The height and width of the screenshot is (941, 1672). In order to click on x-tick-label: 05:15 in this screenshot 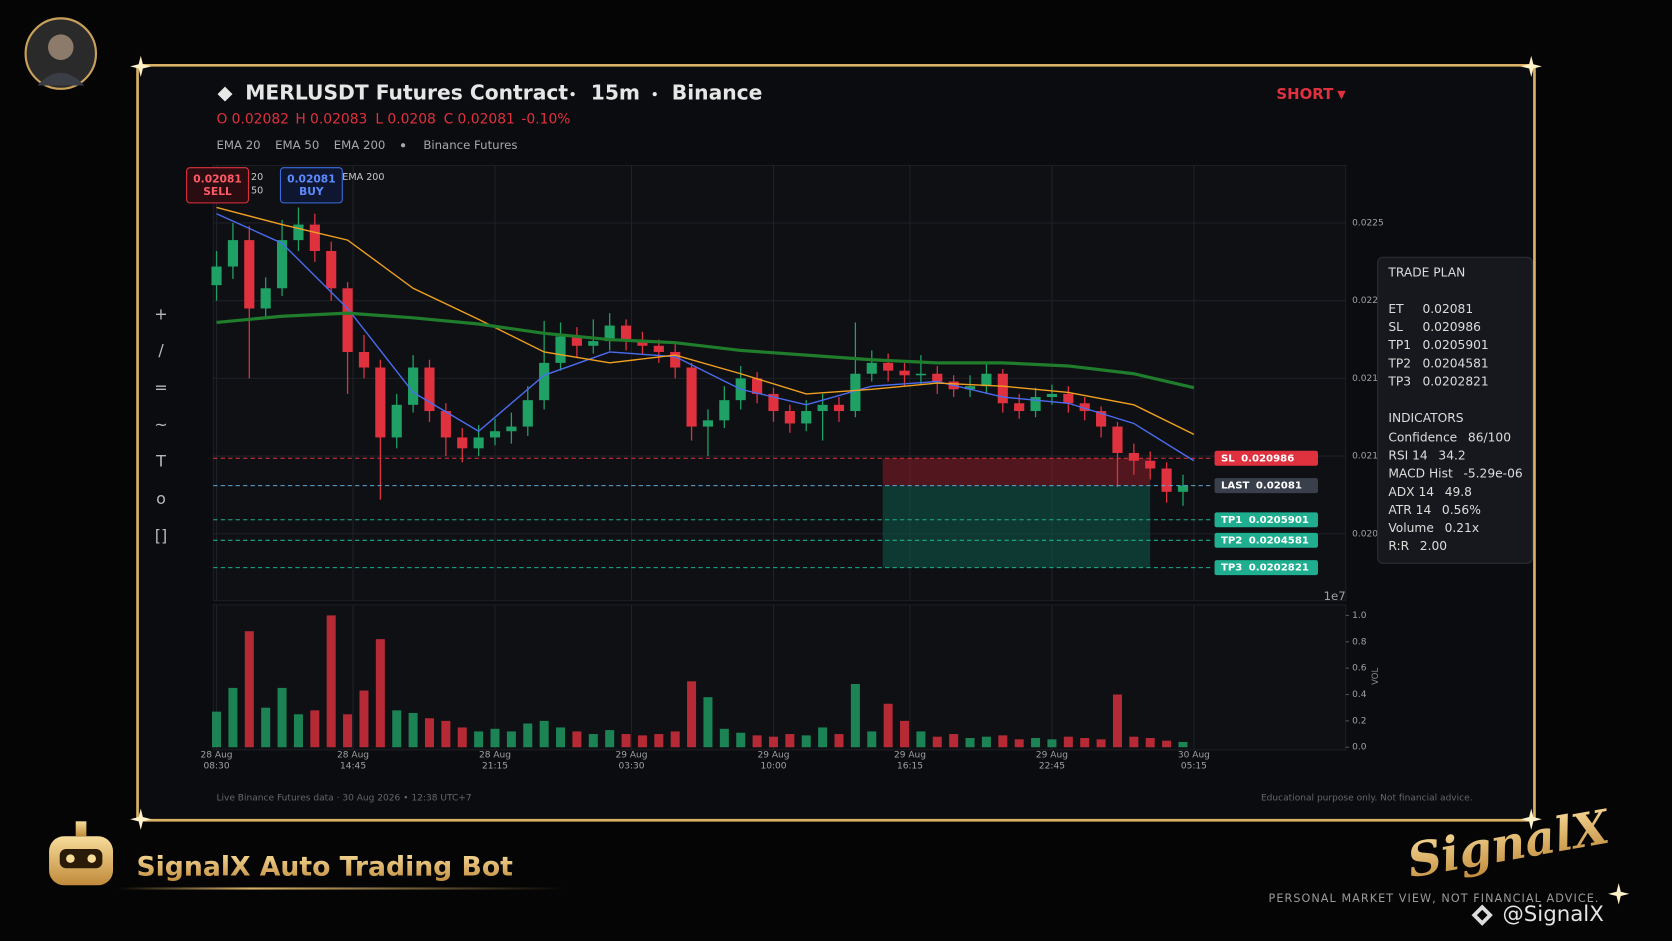, I will do `click(1194, 766)`.